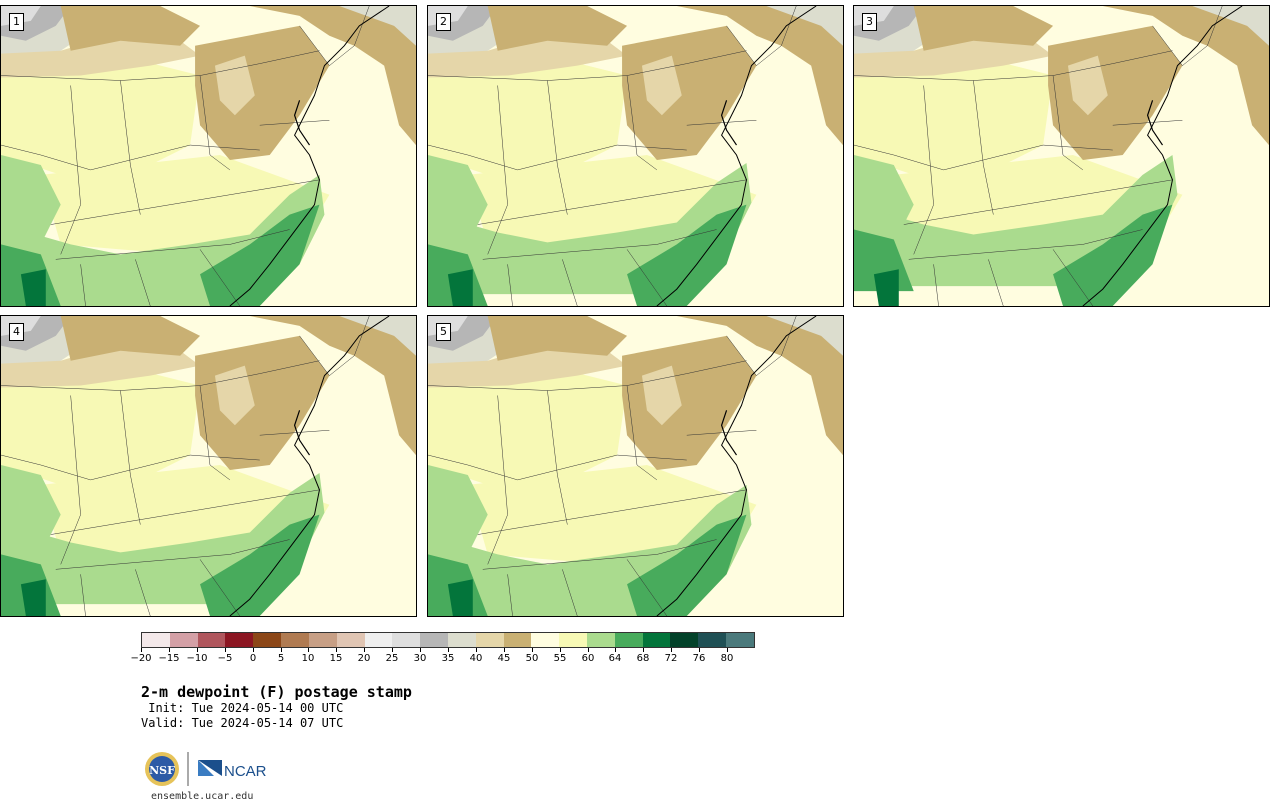 The height and width of the screenshot is (809, 1280). Describe the element at coordinates (245, 771) in the screenshot. I see `ncar-logo-text: NCAR` at that location.